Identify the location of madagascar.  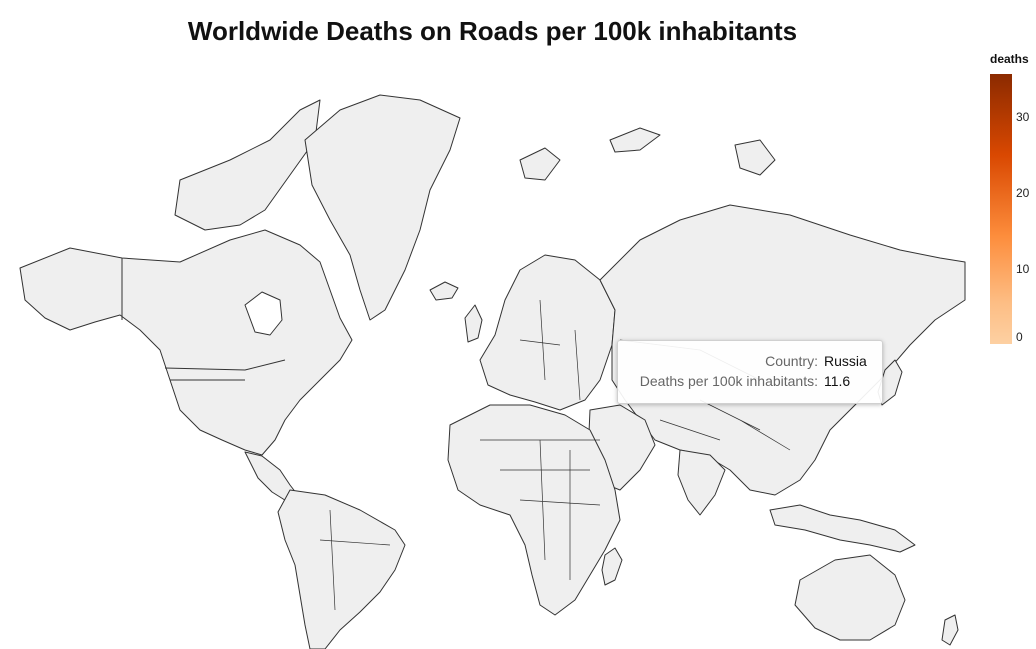
(612, 566).